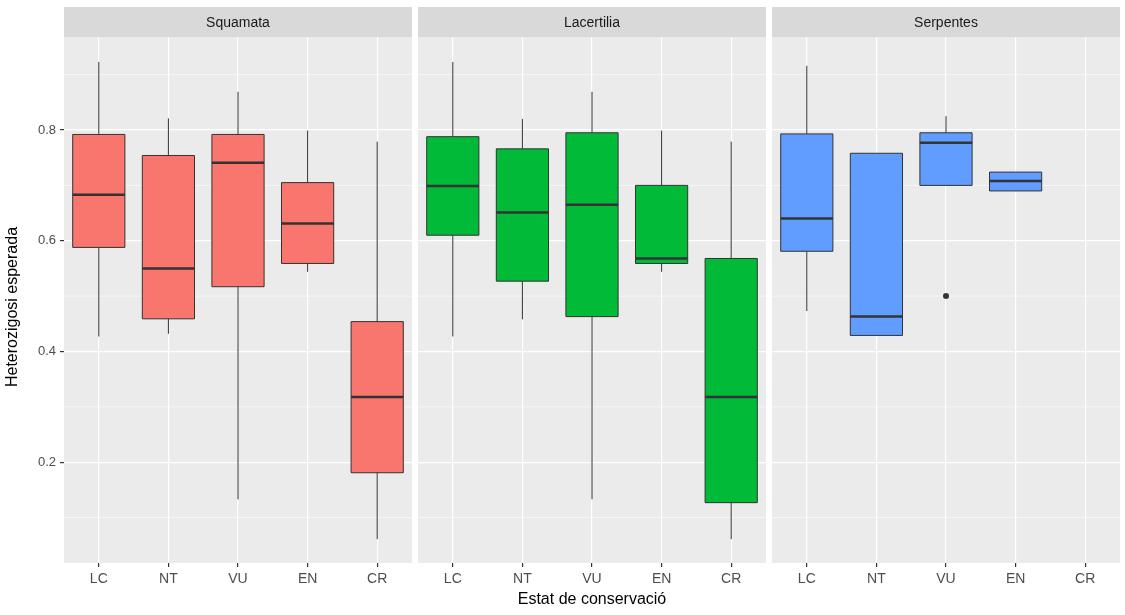 This screenshot has height=615, width=1125. Describe the element at coordinates (46, 129) in the screenshot. I see `y-tick-label: 0.8` at that location.